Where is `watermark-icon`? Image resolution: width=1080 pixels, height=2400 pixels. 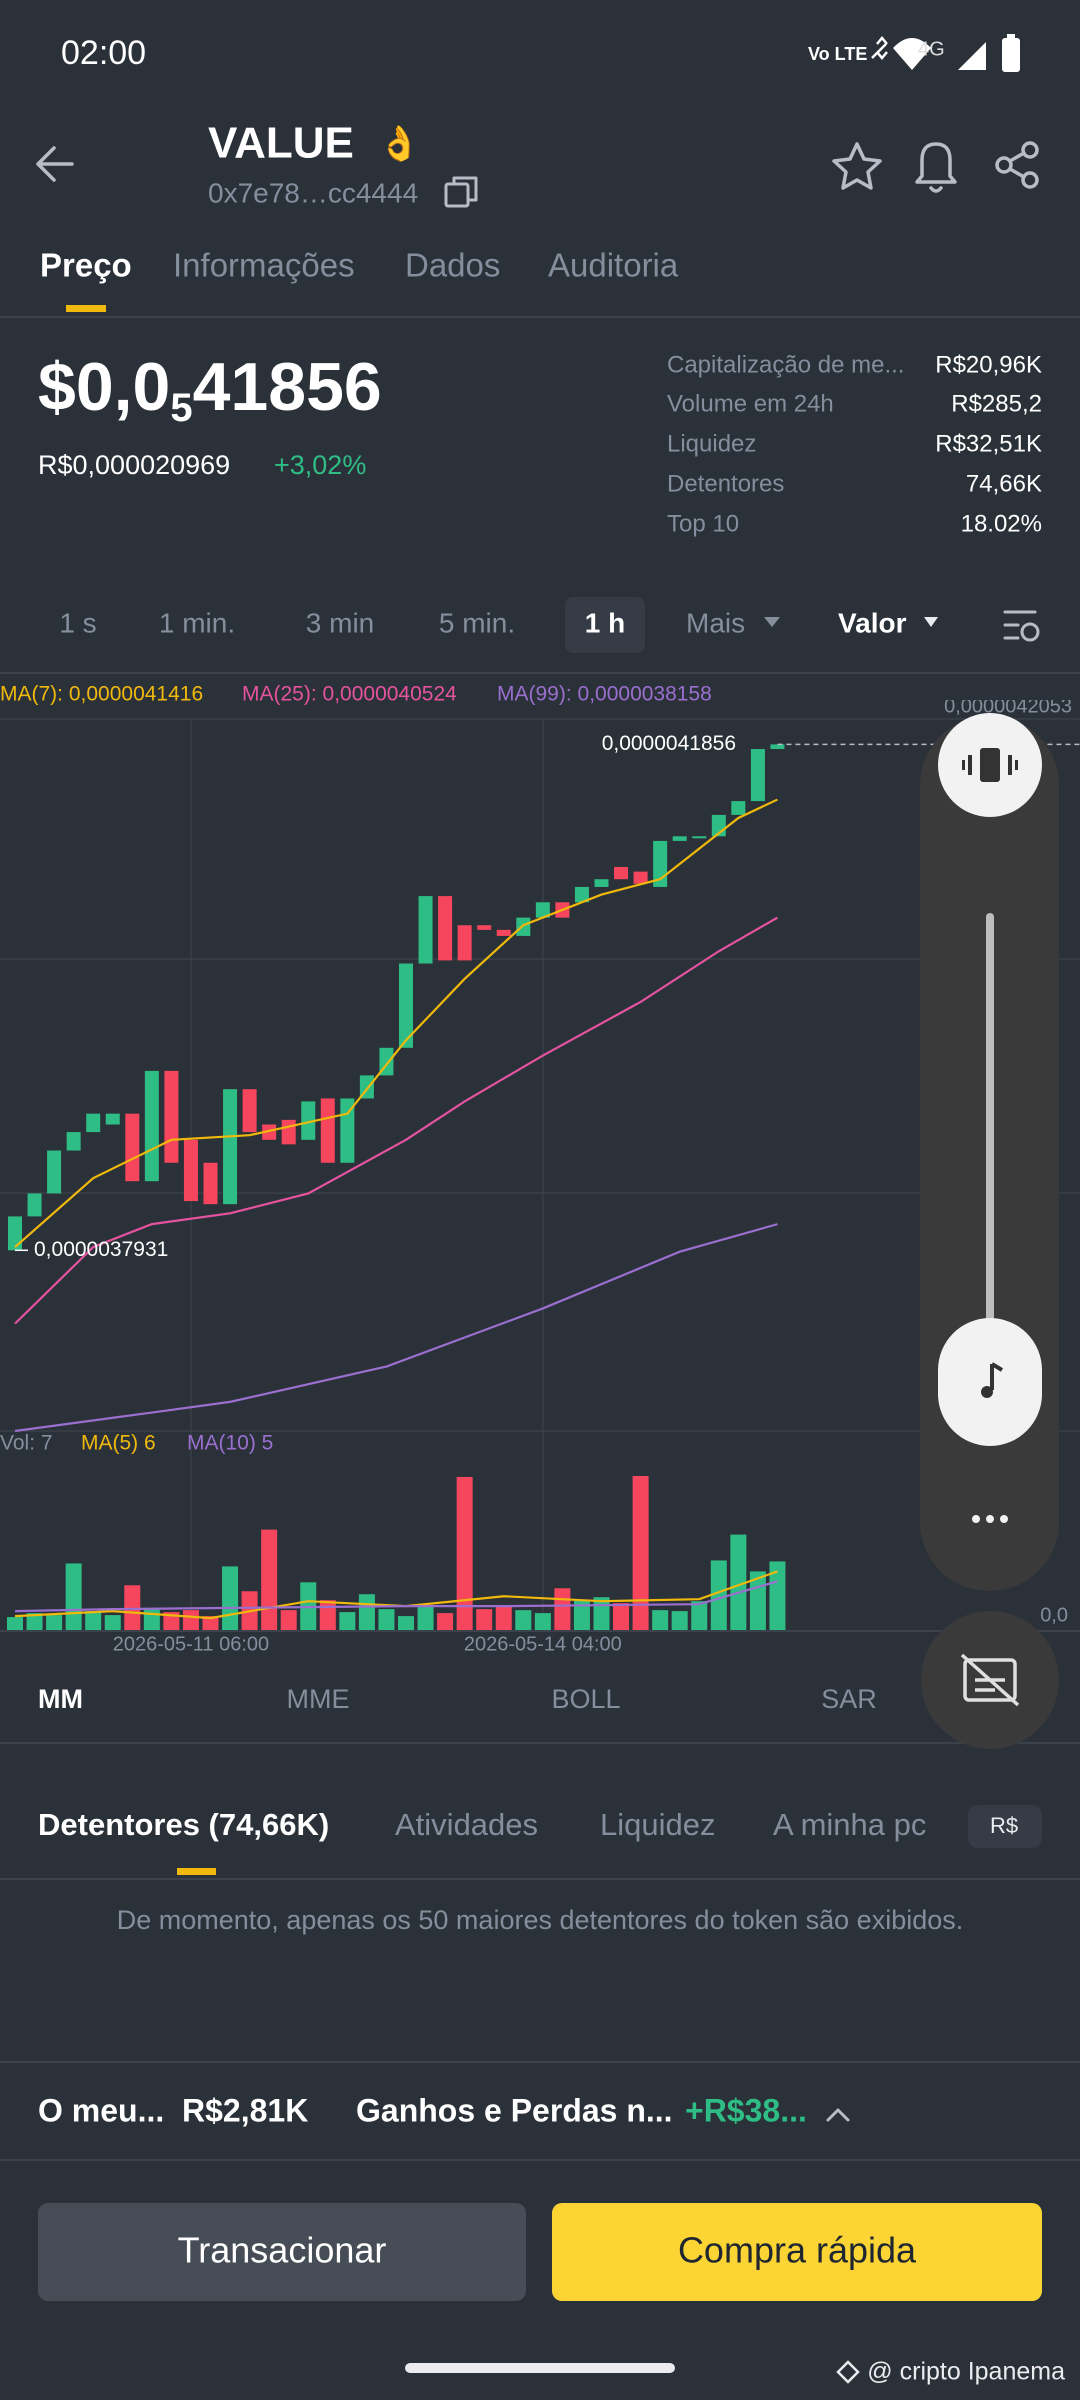
watermark-icon is located at coordinates (848, 2372).